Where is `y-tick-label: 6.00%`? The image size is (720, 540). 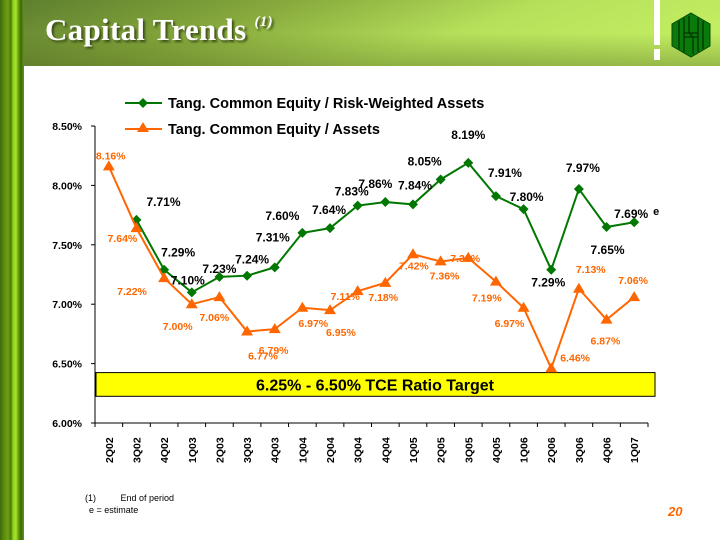 y-tick-label: 6.00% is located at coordinates (67, 424).